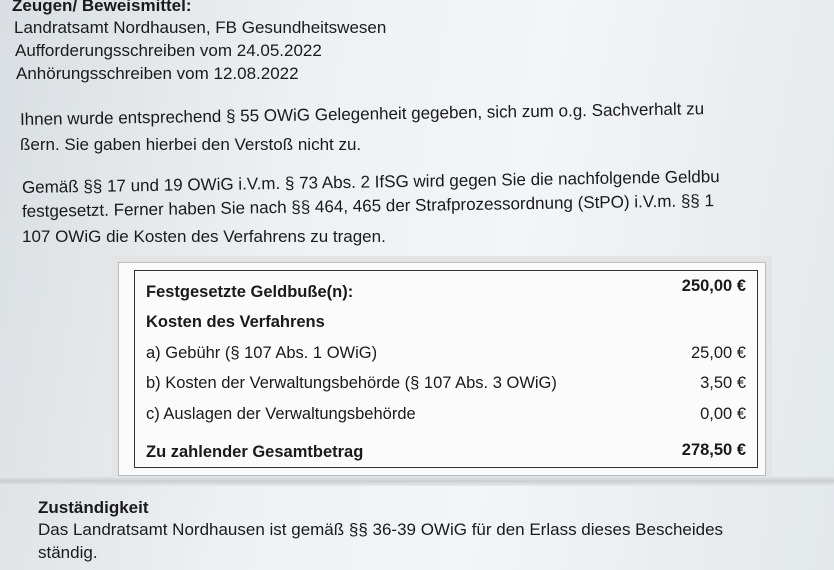 Image resolution: width=834 pixels, height=570 pixels. What do you see at coordinates (713, 286) in the screenshot?
I see `fine-amount: 250,00 €` at bounding box center [713, 286].